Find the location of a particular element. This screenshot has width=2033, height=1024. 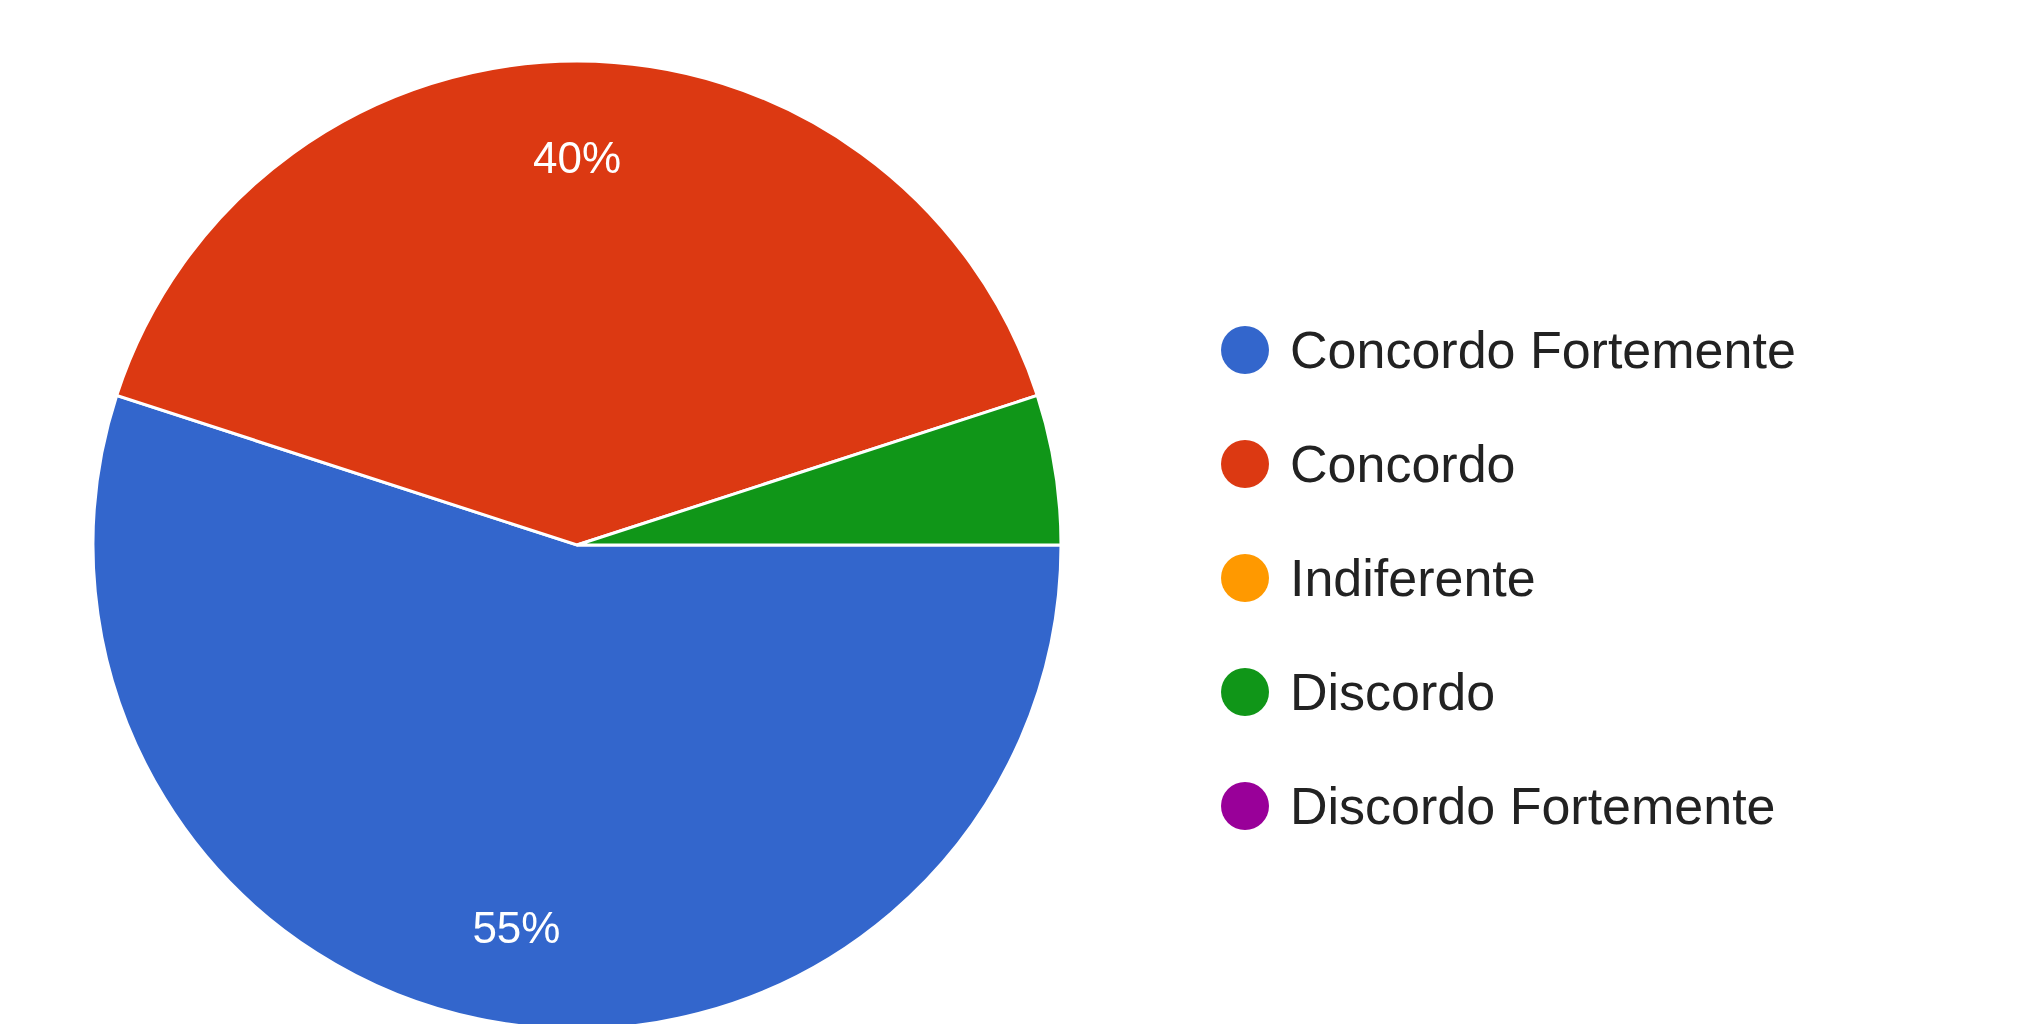

legend-label: Indiferente is located at coordinates (1413, 578).